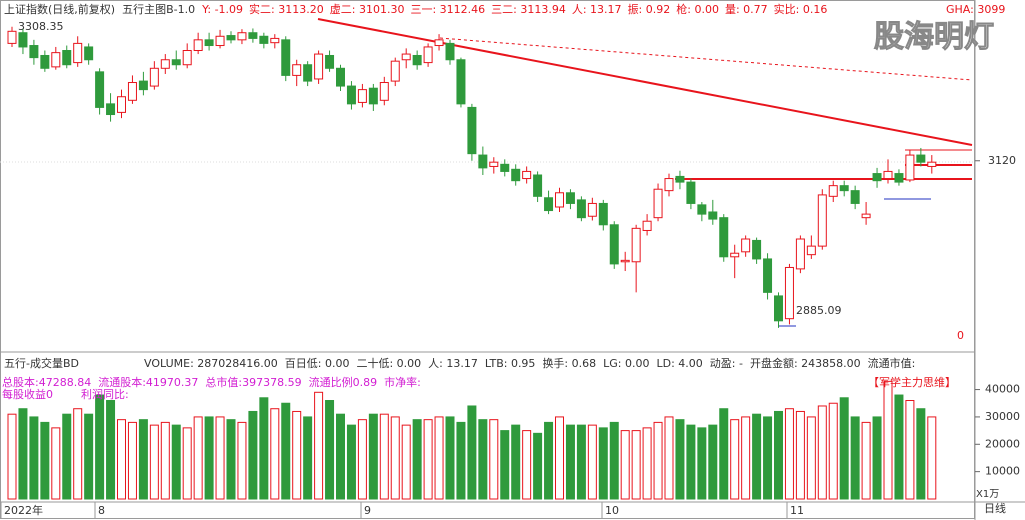 This screenshot has width=1025, height=520. What do you see at coordinates (934, 37) in the screenshot?
I see `watermark: 股海明灯` at bounding box center [934, 37].